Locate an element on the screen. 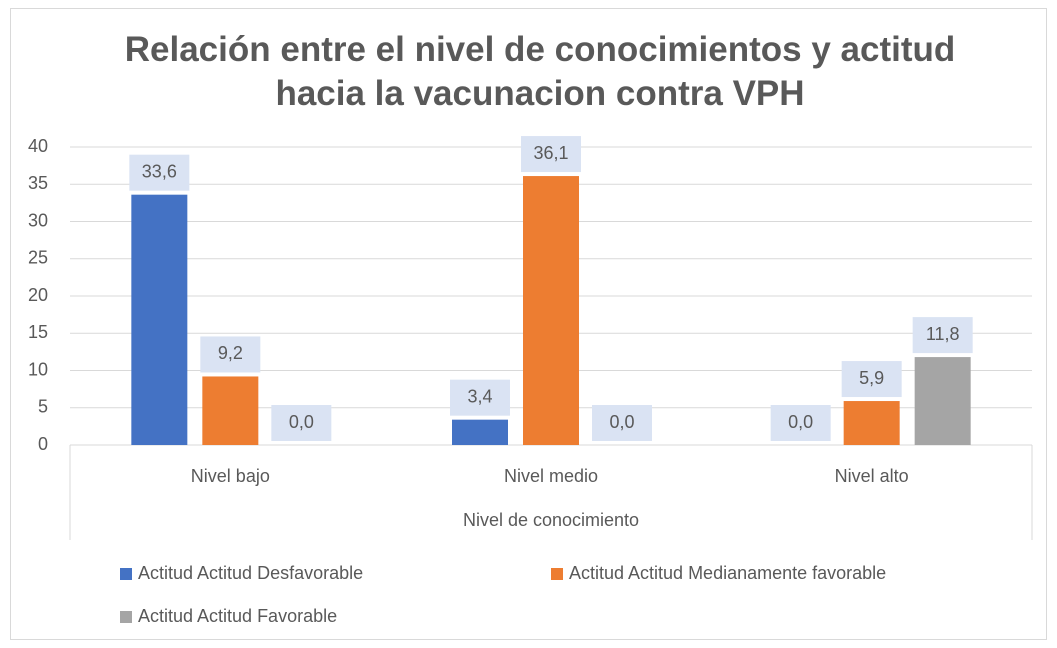 This screenshot has width=1057, height=648. x-axis-title: Nivel de conocimiento is located at coordinates (551, 520).